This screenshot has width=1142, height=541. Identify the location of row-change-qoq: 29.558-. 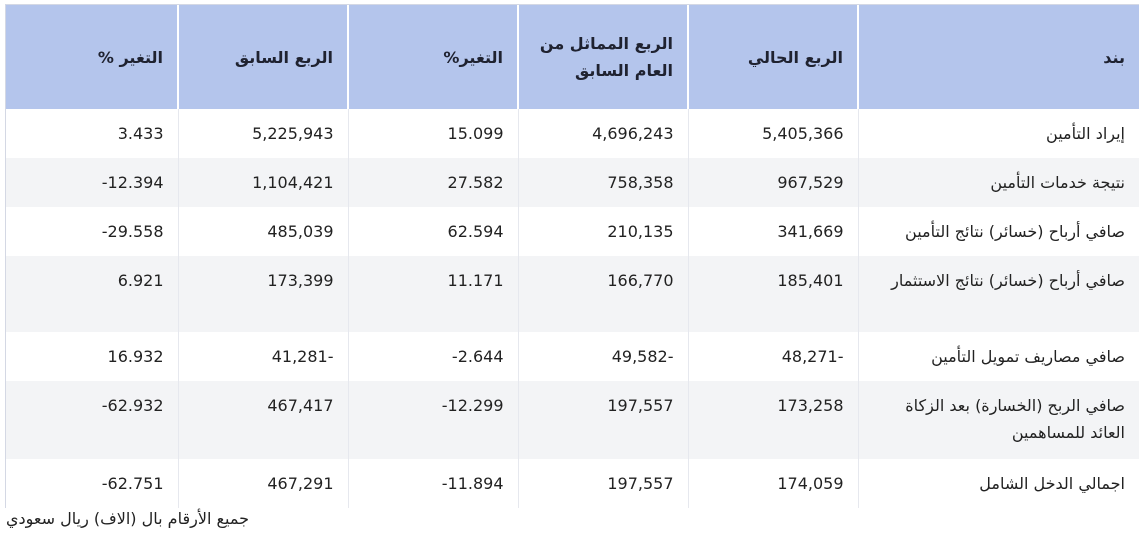
(92, 231).